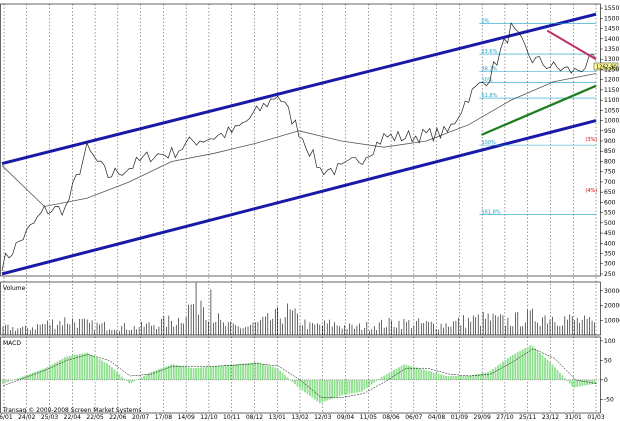 This screenshot has height=421, width=620. Describe the element at coordinates (117, 417) in the screenshot. I see `x-tick-label: 22/06` at that location.